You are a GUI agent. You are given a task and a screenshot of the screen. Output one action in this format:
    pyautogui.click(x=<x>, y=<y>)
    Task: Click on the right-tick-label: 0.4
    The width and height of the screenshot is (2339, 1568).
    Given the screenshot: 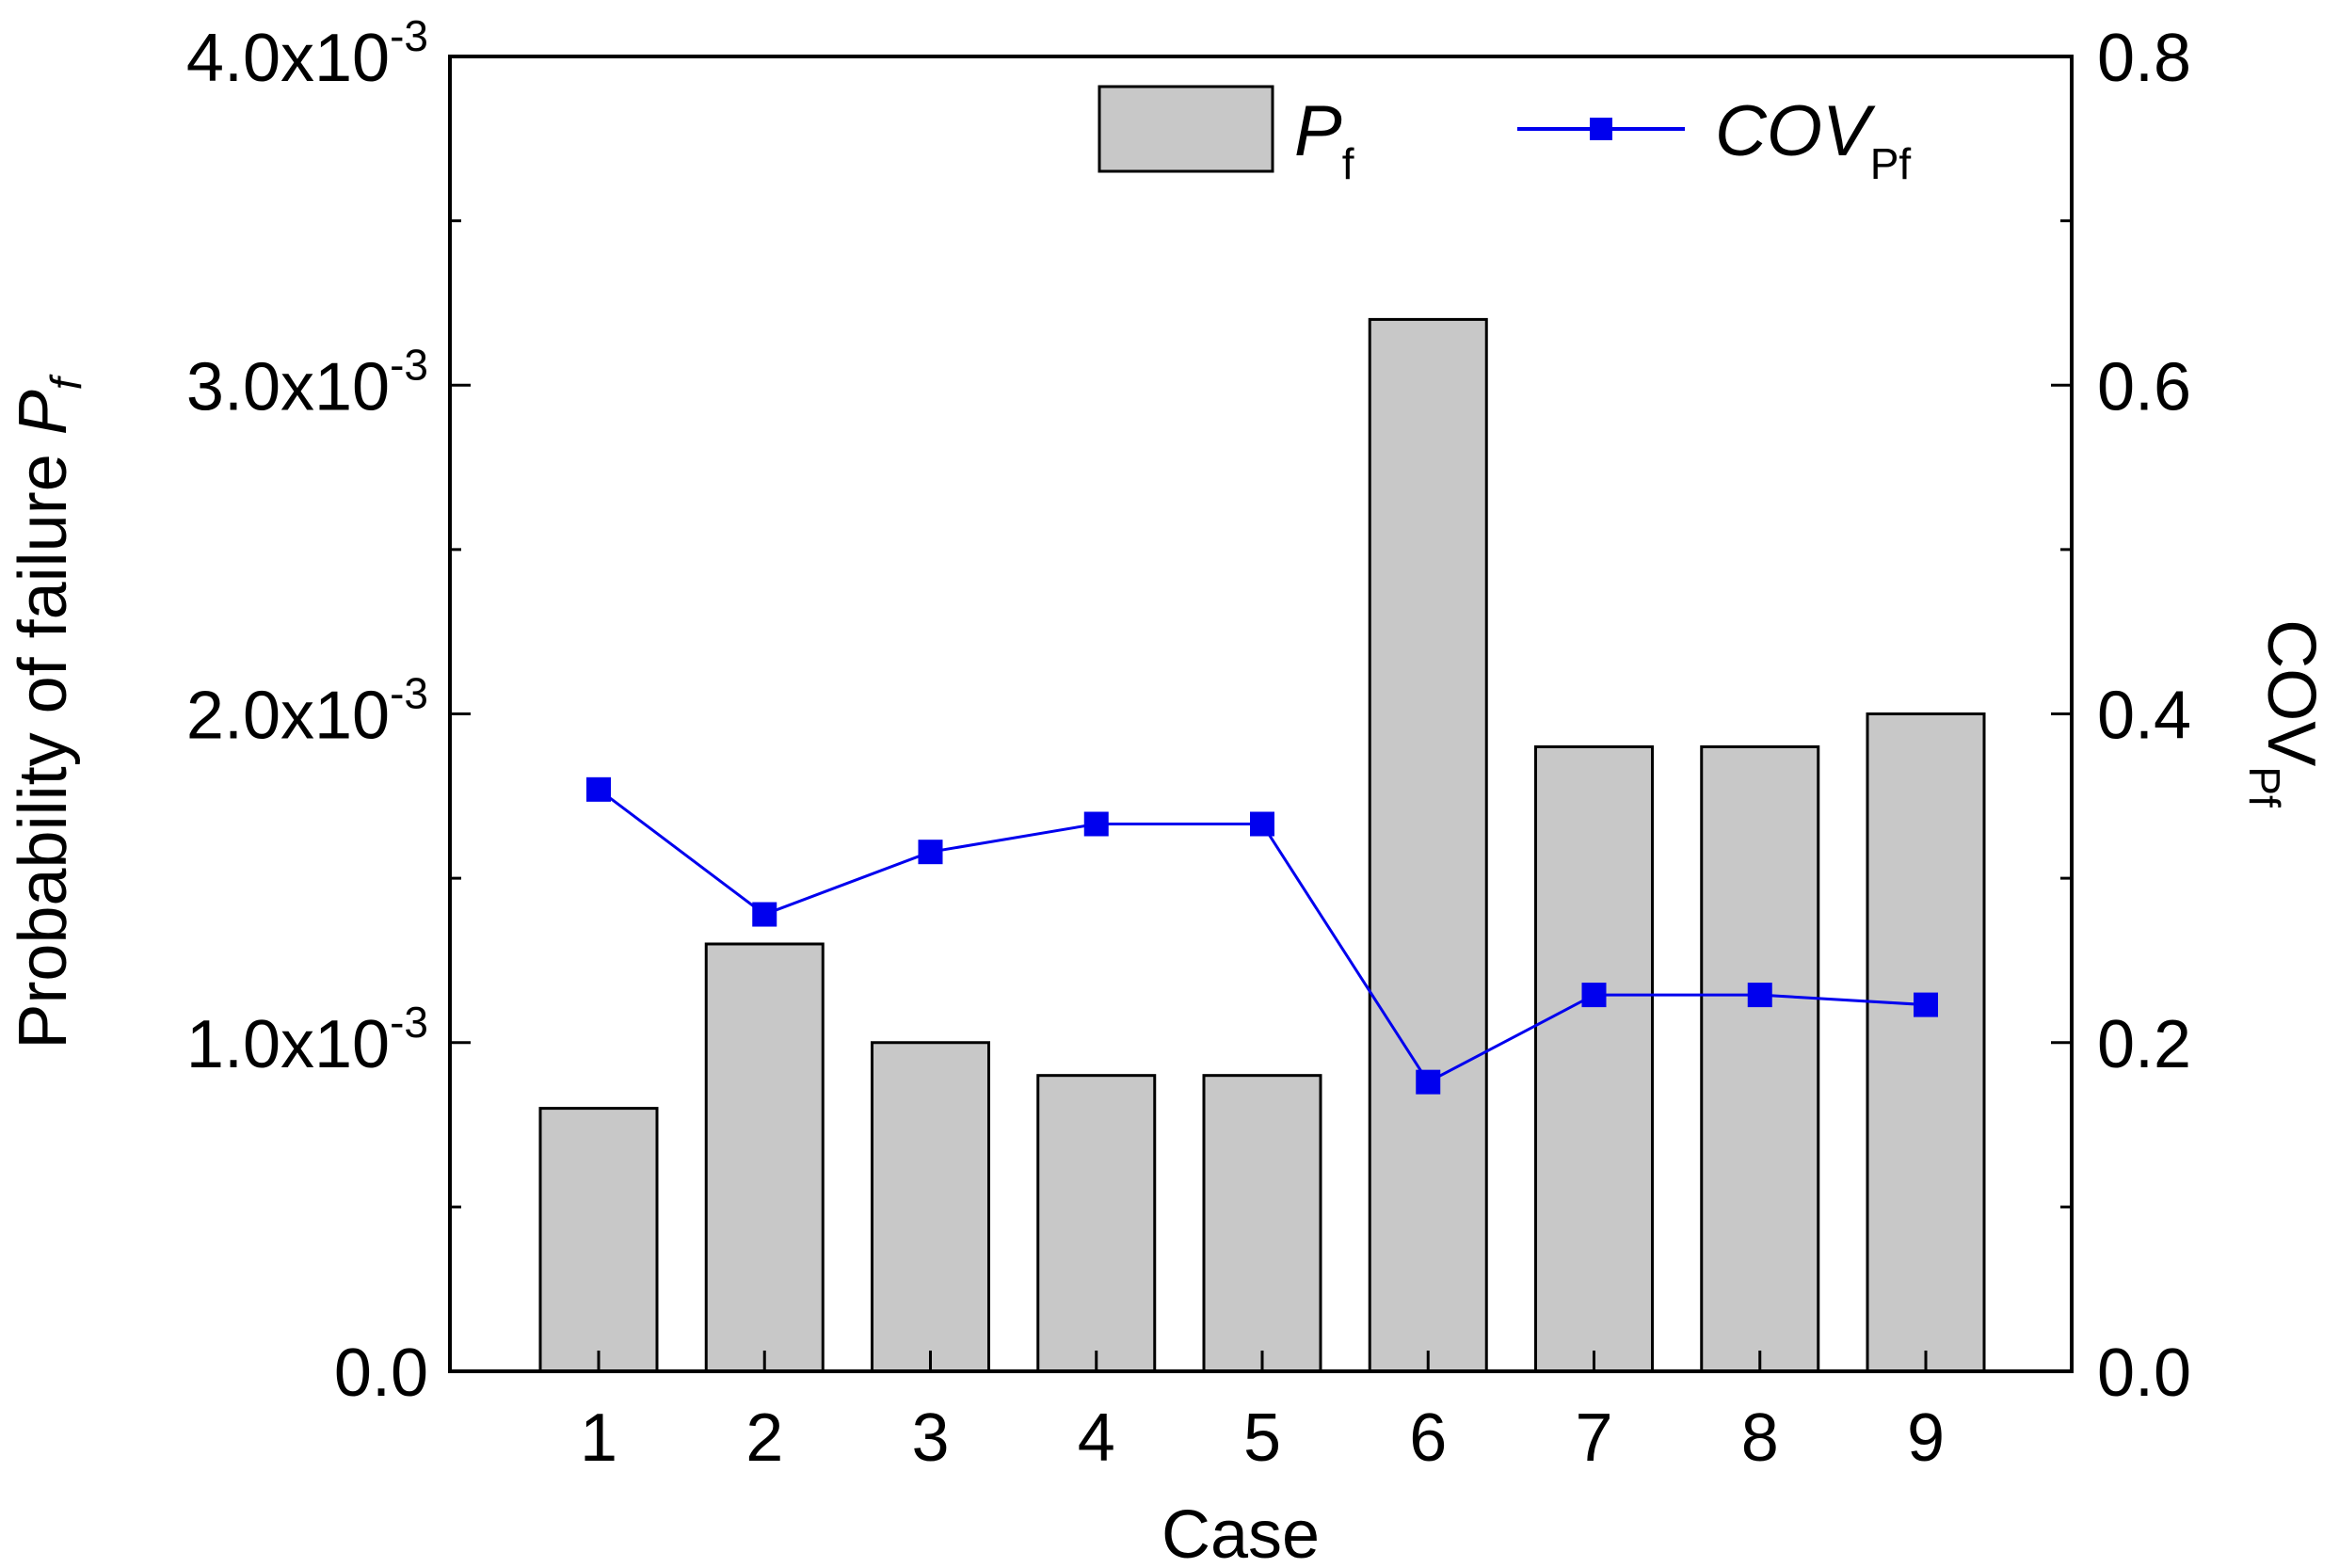 What is the action you would take?
    pyautogui.click(x=2144, y=716)
    